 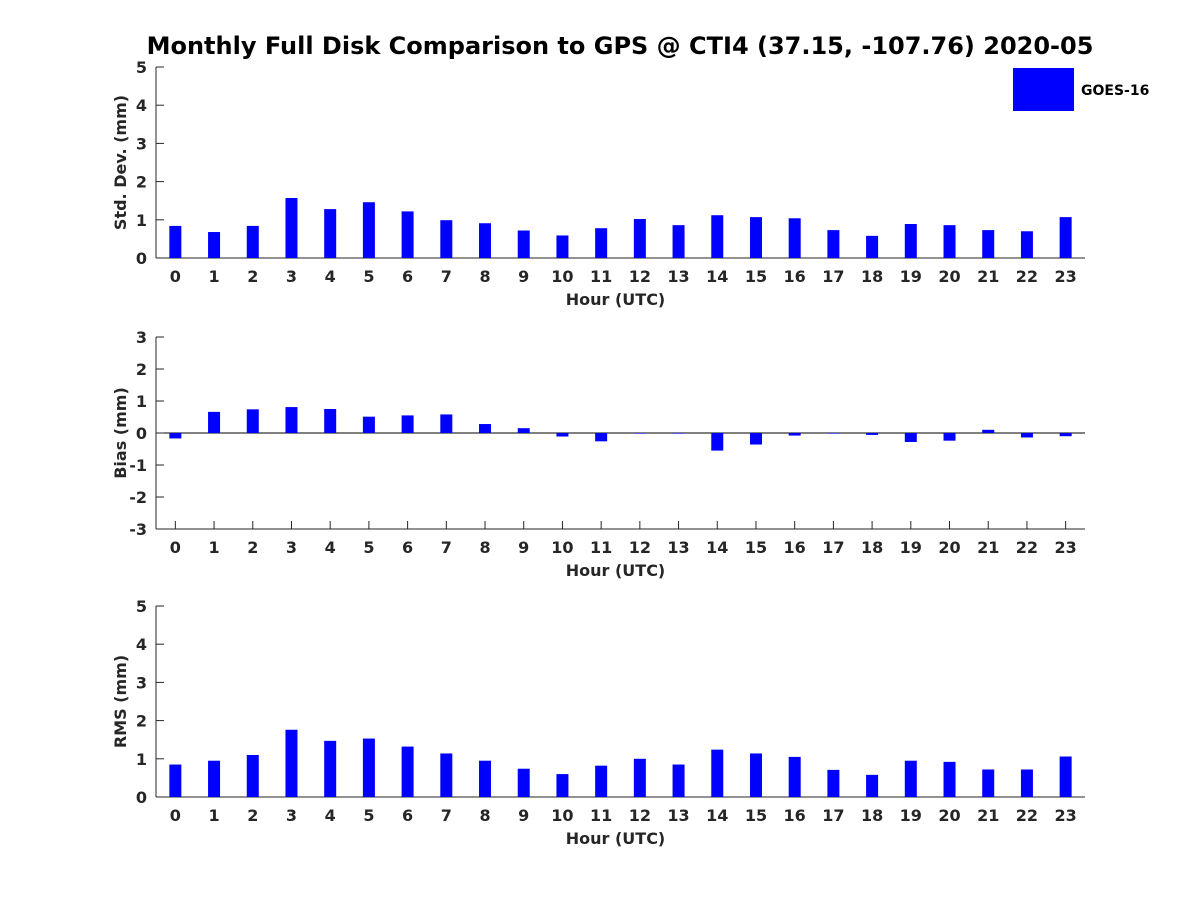 What do you see at coordinates (601, 815) in the screenshot?
I see `x-tick-label: 11` at bounding box center [601, 815].